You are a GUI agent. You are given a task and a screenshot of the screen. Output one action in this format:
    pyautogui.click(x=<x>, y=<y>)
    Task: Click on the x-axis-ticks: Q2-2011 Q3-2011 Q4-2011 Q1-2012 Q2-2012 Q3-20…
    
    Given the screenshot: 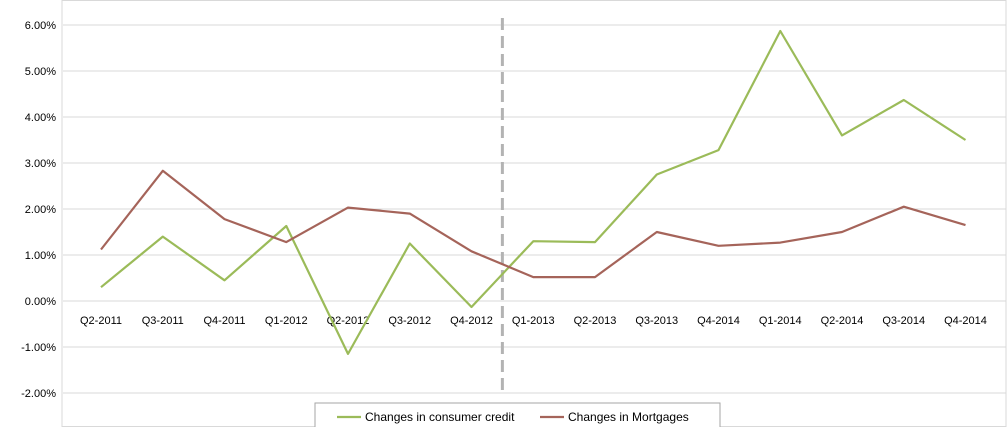 What is the action you would take?
    pyautogui.click(x=533, y=321)
    